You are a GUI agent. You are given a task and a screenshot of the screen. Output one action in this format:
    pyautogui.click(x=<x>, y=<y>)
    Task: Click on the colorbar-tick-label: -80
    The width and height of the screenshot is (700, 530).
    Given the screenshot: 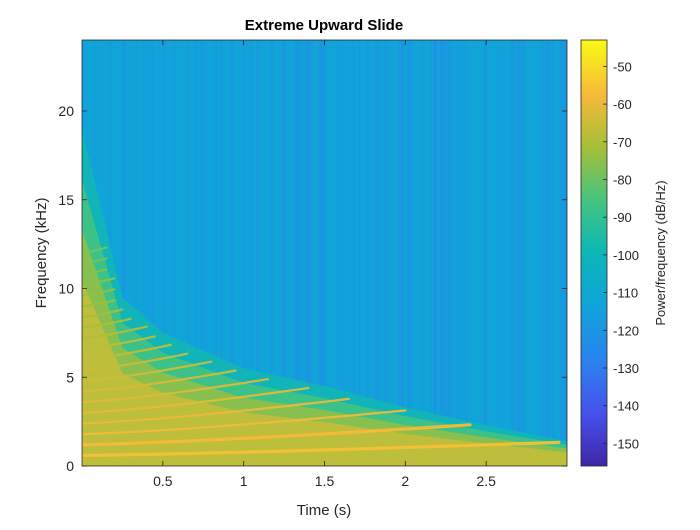 What is the action you would take?
    pyautogui.click(x=622, y=179)
    